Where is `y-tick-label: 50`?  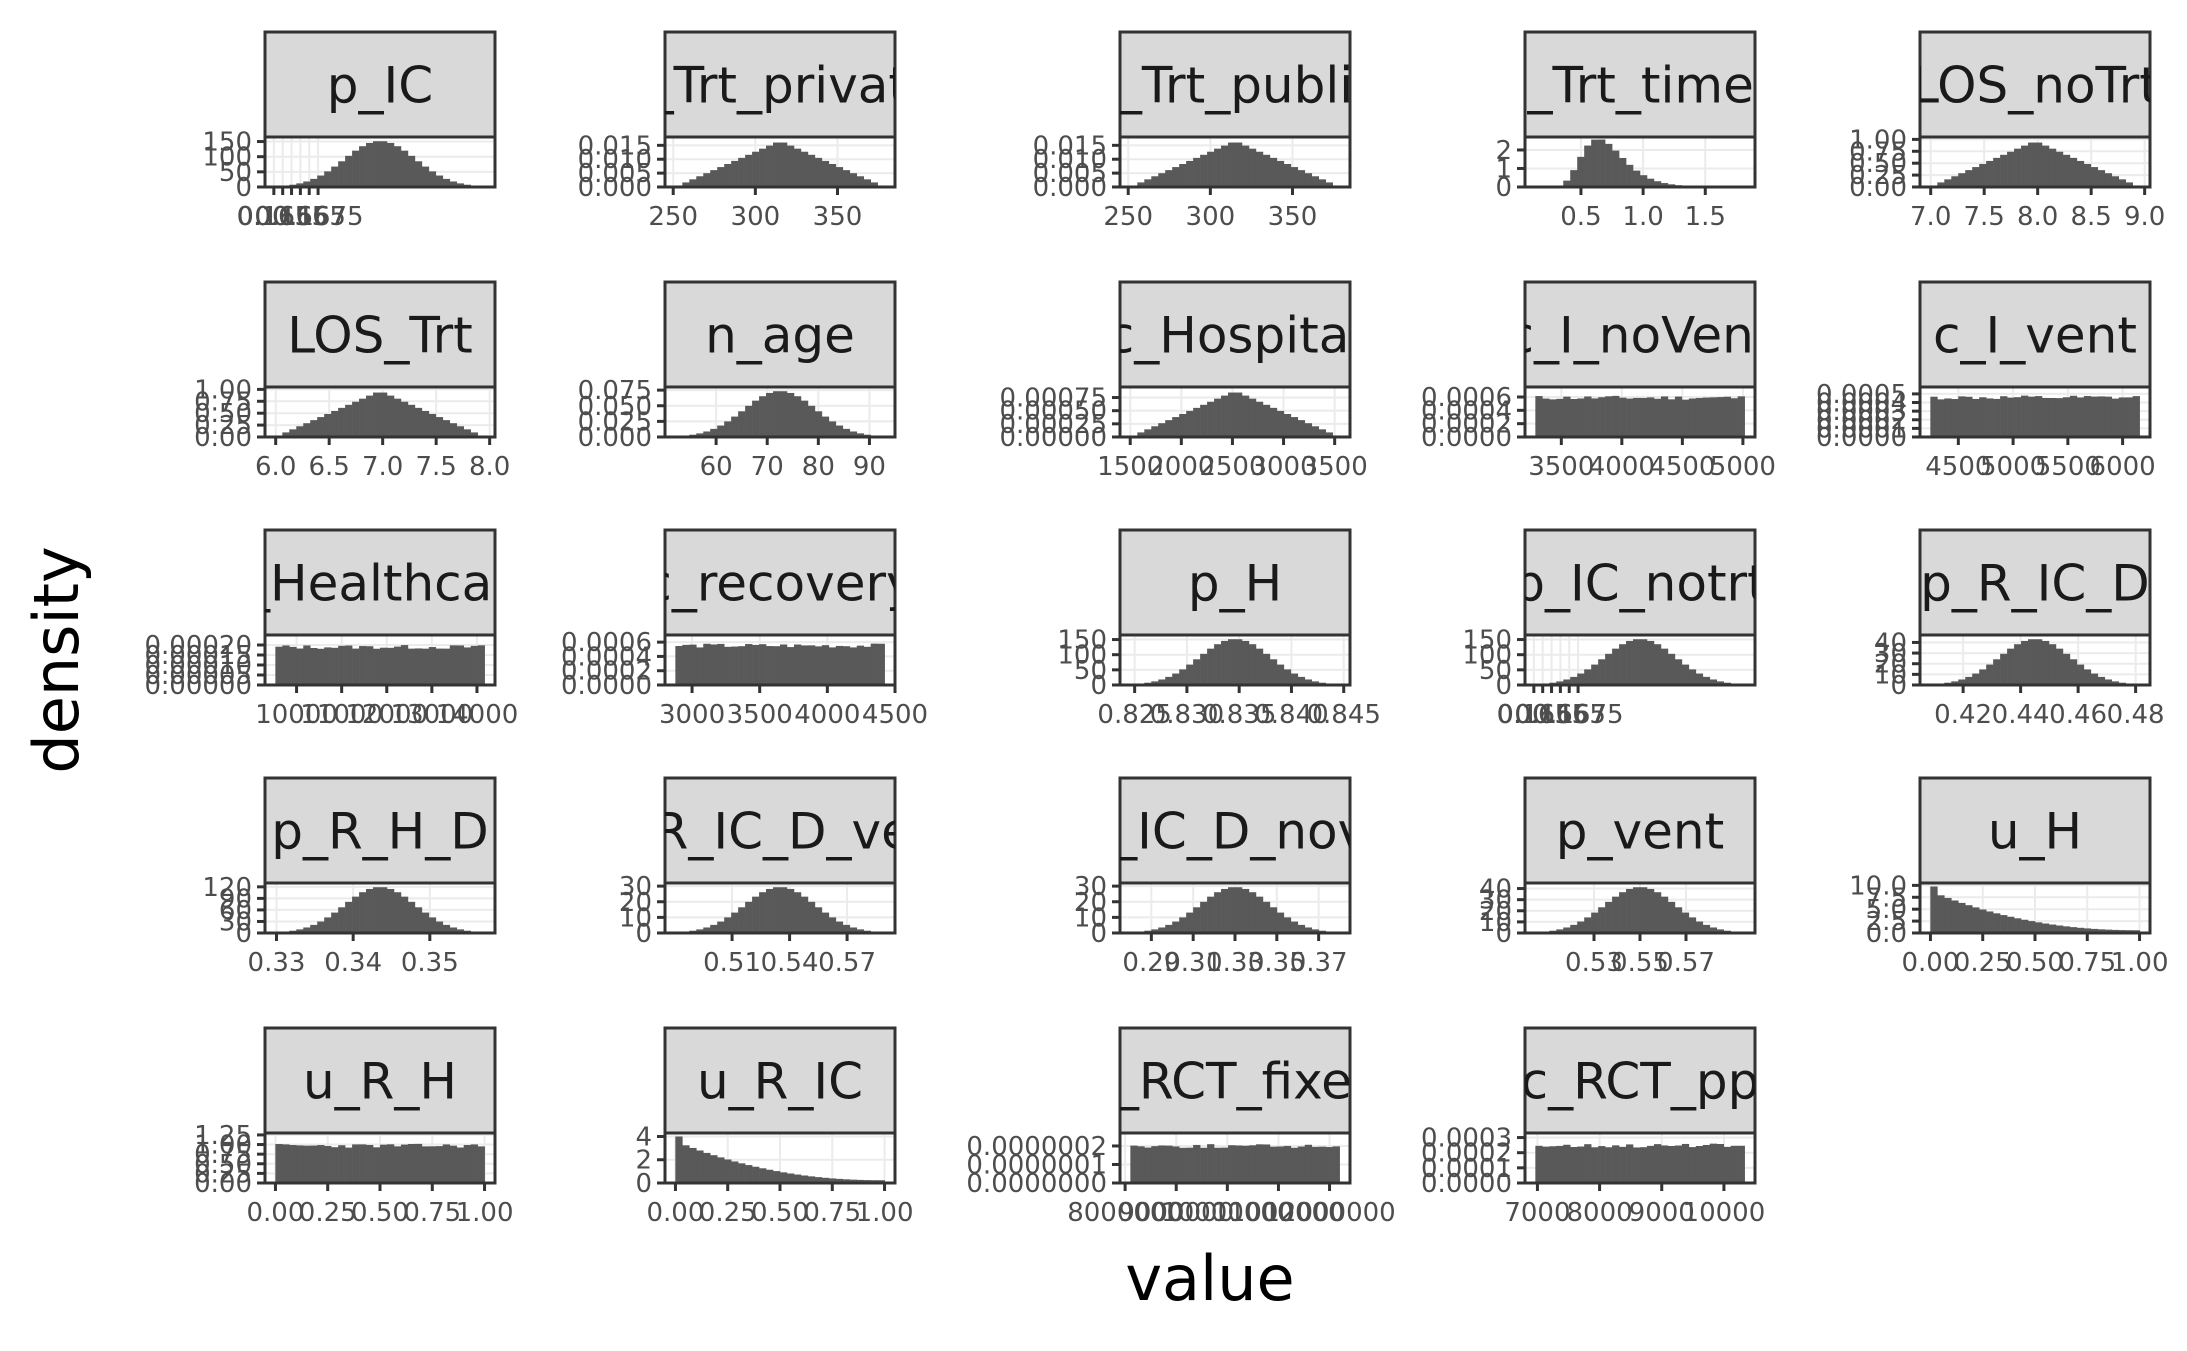 y-tick-label: 50 is located at coordinates (235, 173).